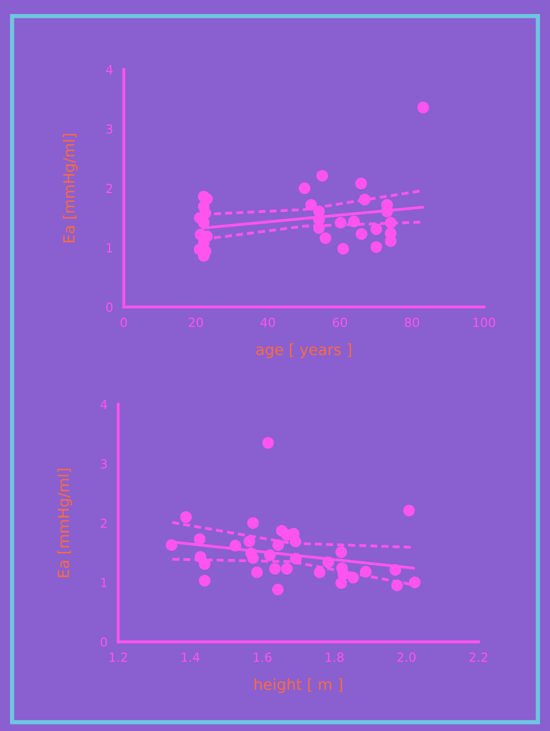 This screenshot has height=731, width=550. I want to click on x-tick-label: 0, so click(123, 323).